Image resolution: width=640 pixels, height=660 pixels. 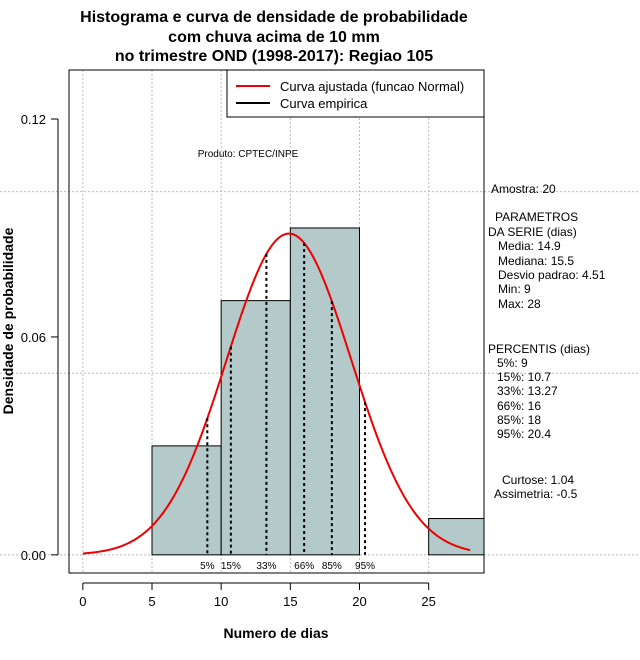 I want to click on percentile-15: 15%: 10.7, so click(x=524, y=377).